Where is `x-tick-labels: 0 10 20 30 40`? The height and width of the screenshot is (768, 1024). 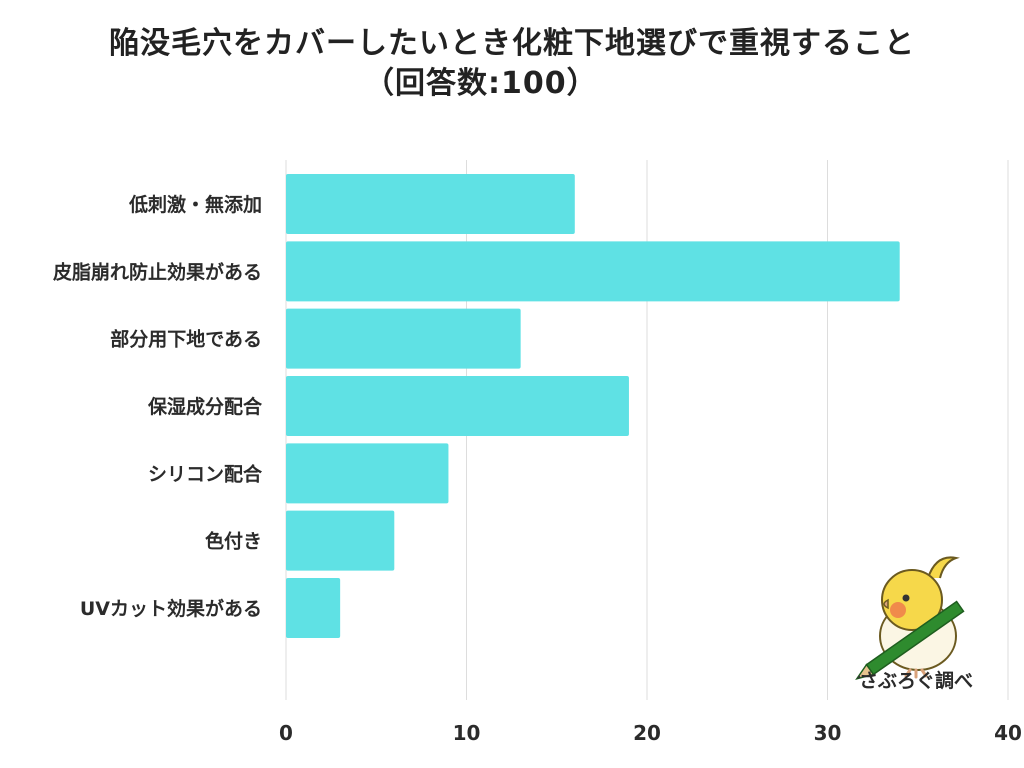 x-tick-labels: 0 10 20 30 40 is located at coordinates (650, 733).